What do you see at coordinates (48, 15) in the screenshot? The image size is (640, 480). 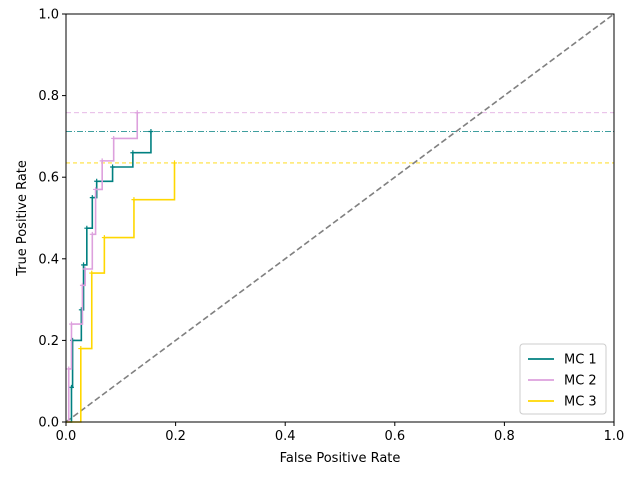 I see `y-tick-label: 1.0` at bounding box center [48, 15].